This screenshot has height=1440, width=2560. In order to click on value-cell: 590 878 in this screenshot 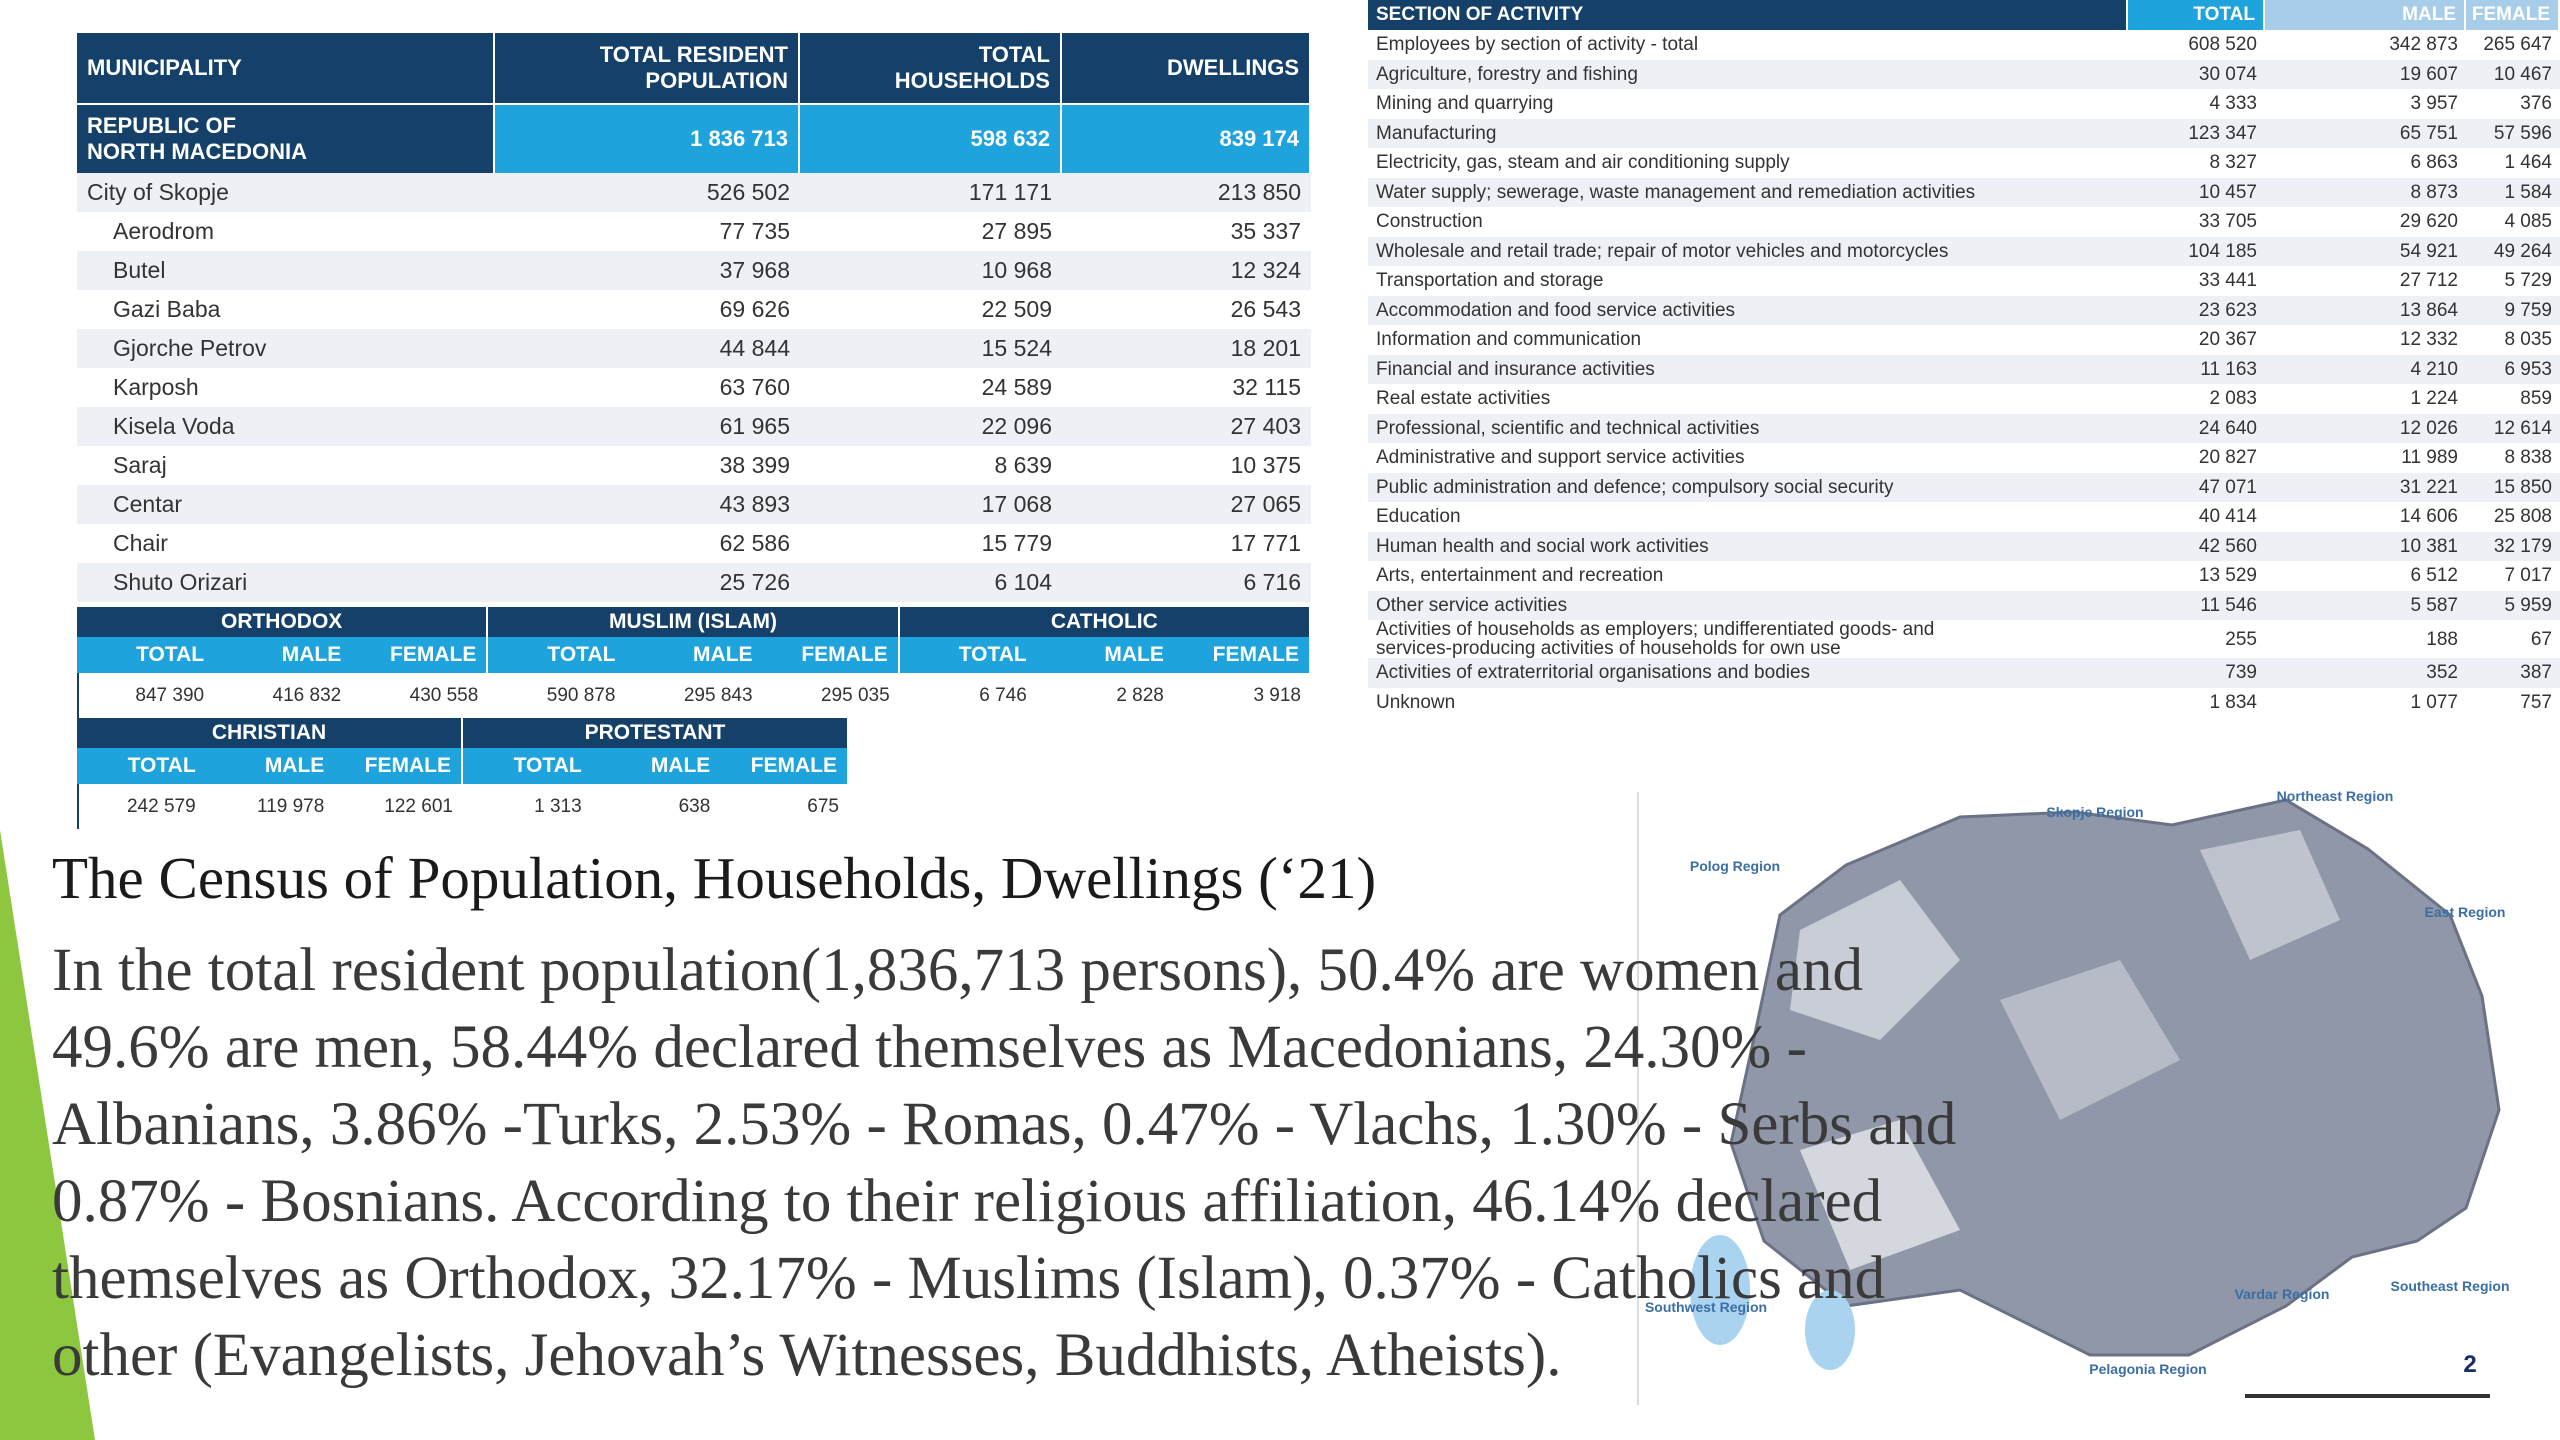, I will do `click(581, 695)`.